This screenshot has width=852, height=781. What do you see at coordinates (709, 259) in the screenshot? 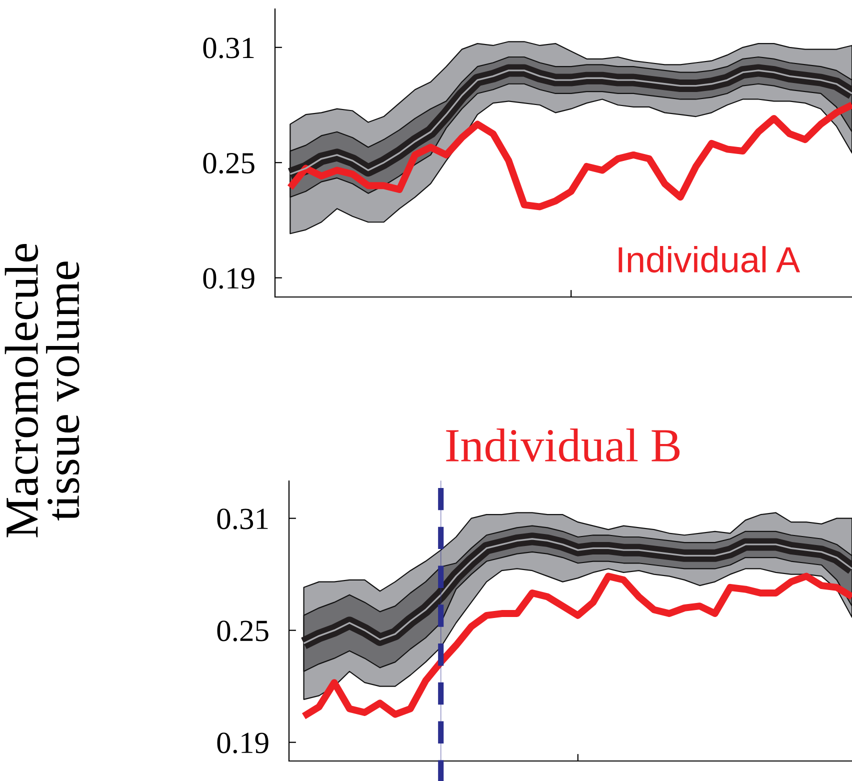
I see `series-label: Individual A` at bounding box center [709, 259].